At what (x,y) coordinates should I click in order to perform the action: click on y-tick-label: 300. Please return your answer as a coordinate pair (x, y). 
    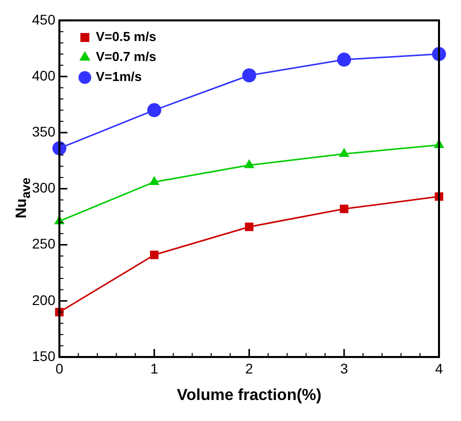
    Looking at the image, I should click on (44, 188).